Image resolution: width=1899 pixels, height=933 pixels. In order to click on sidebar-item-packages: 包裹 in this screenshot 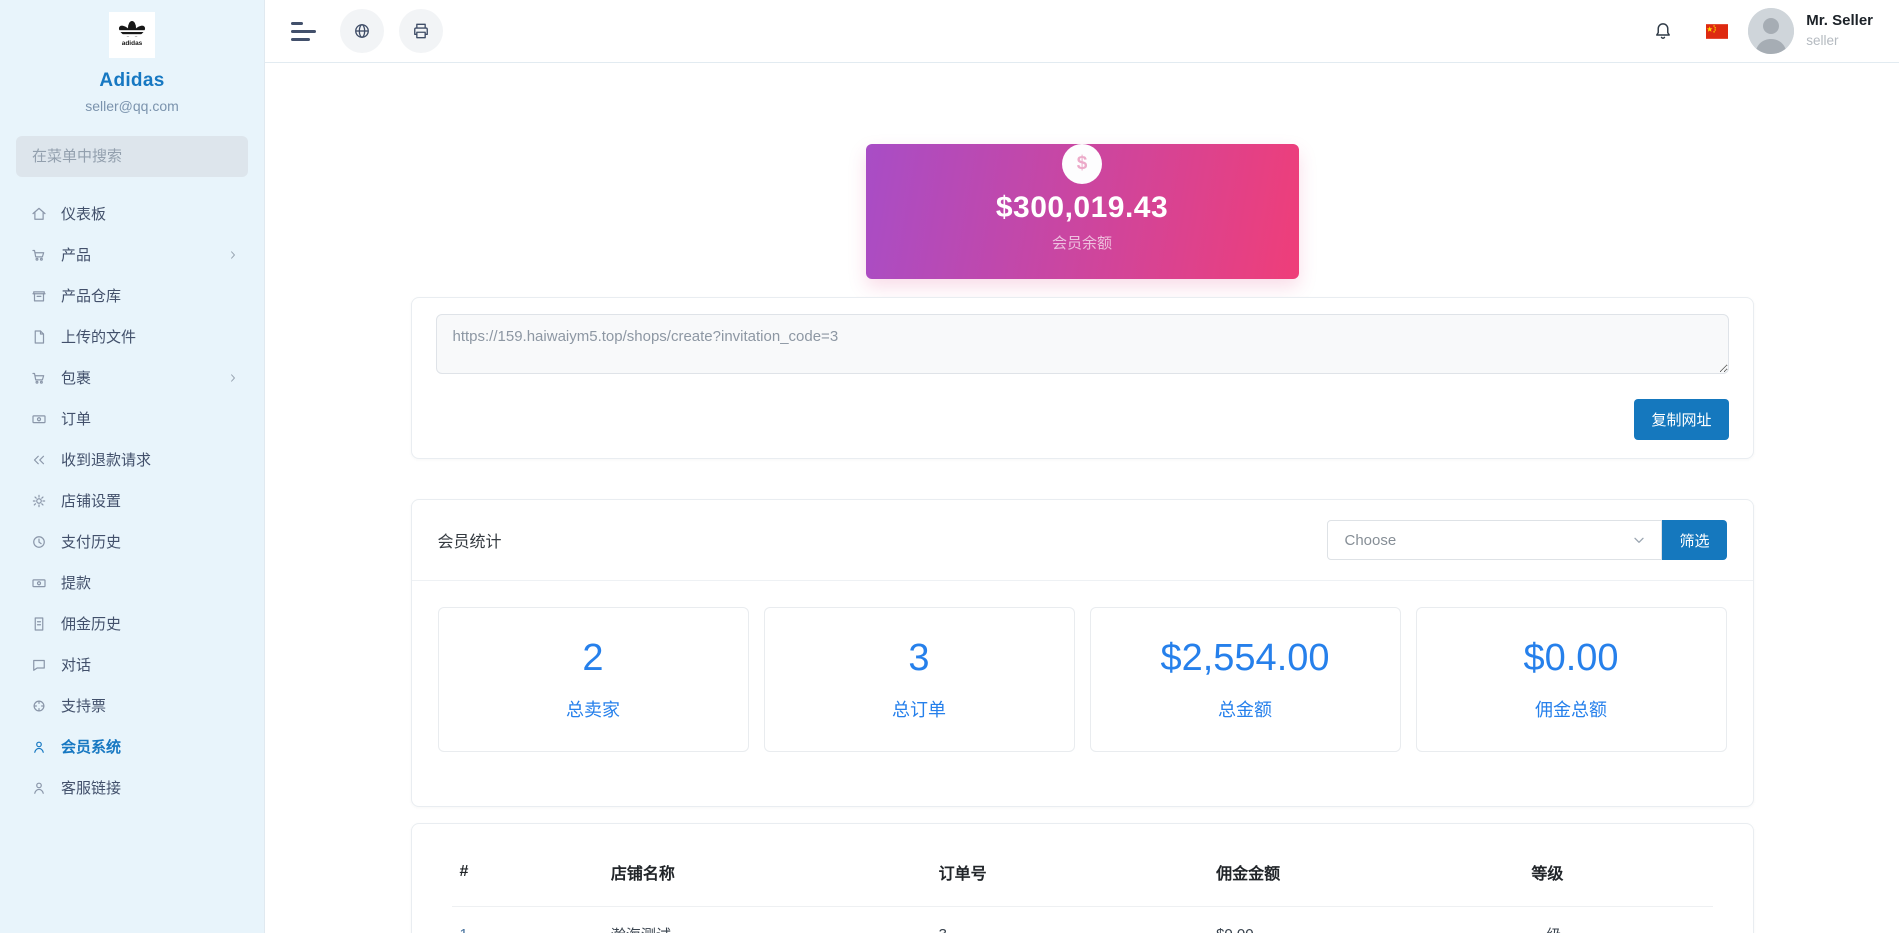, I will do `click(132, 377)`.